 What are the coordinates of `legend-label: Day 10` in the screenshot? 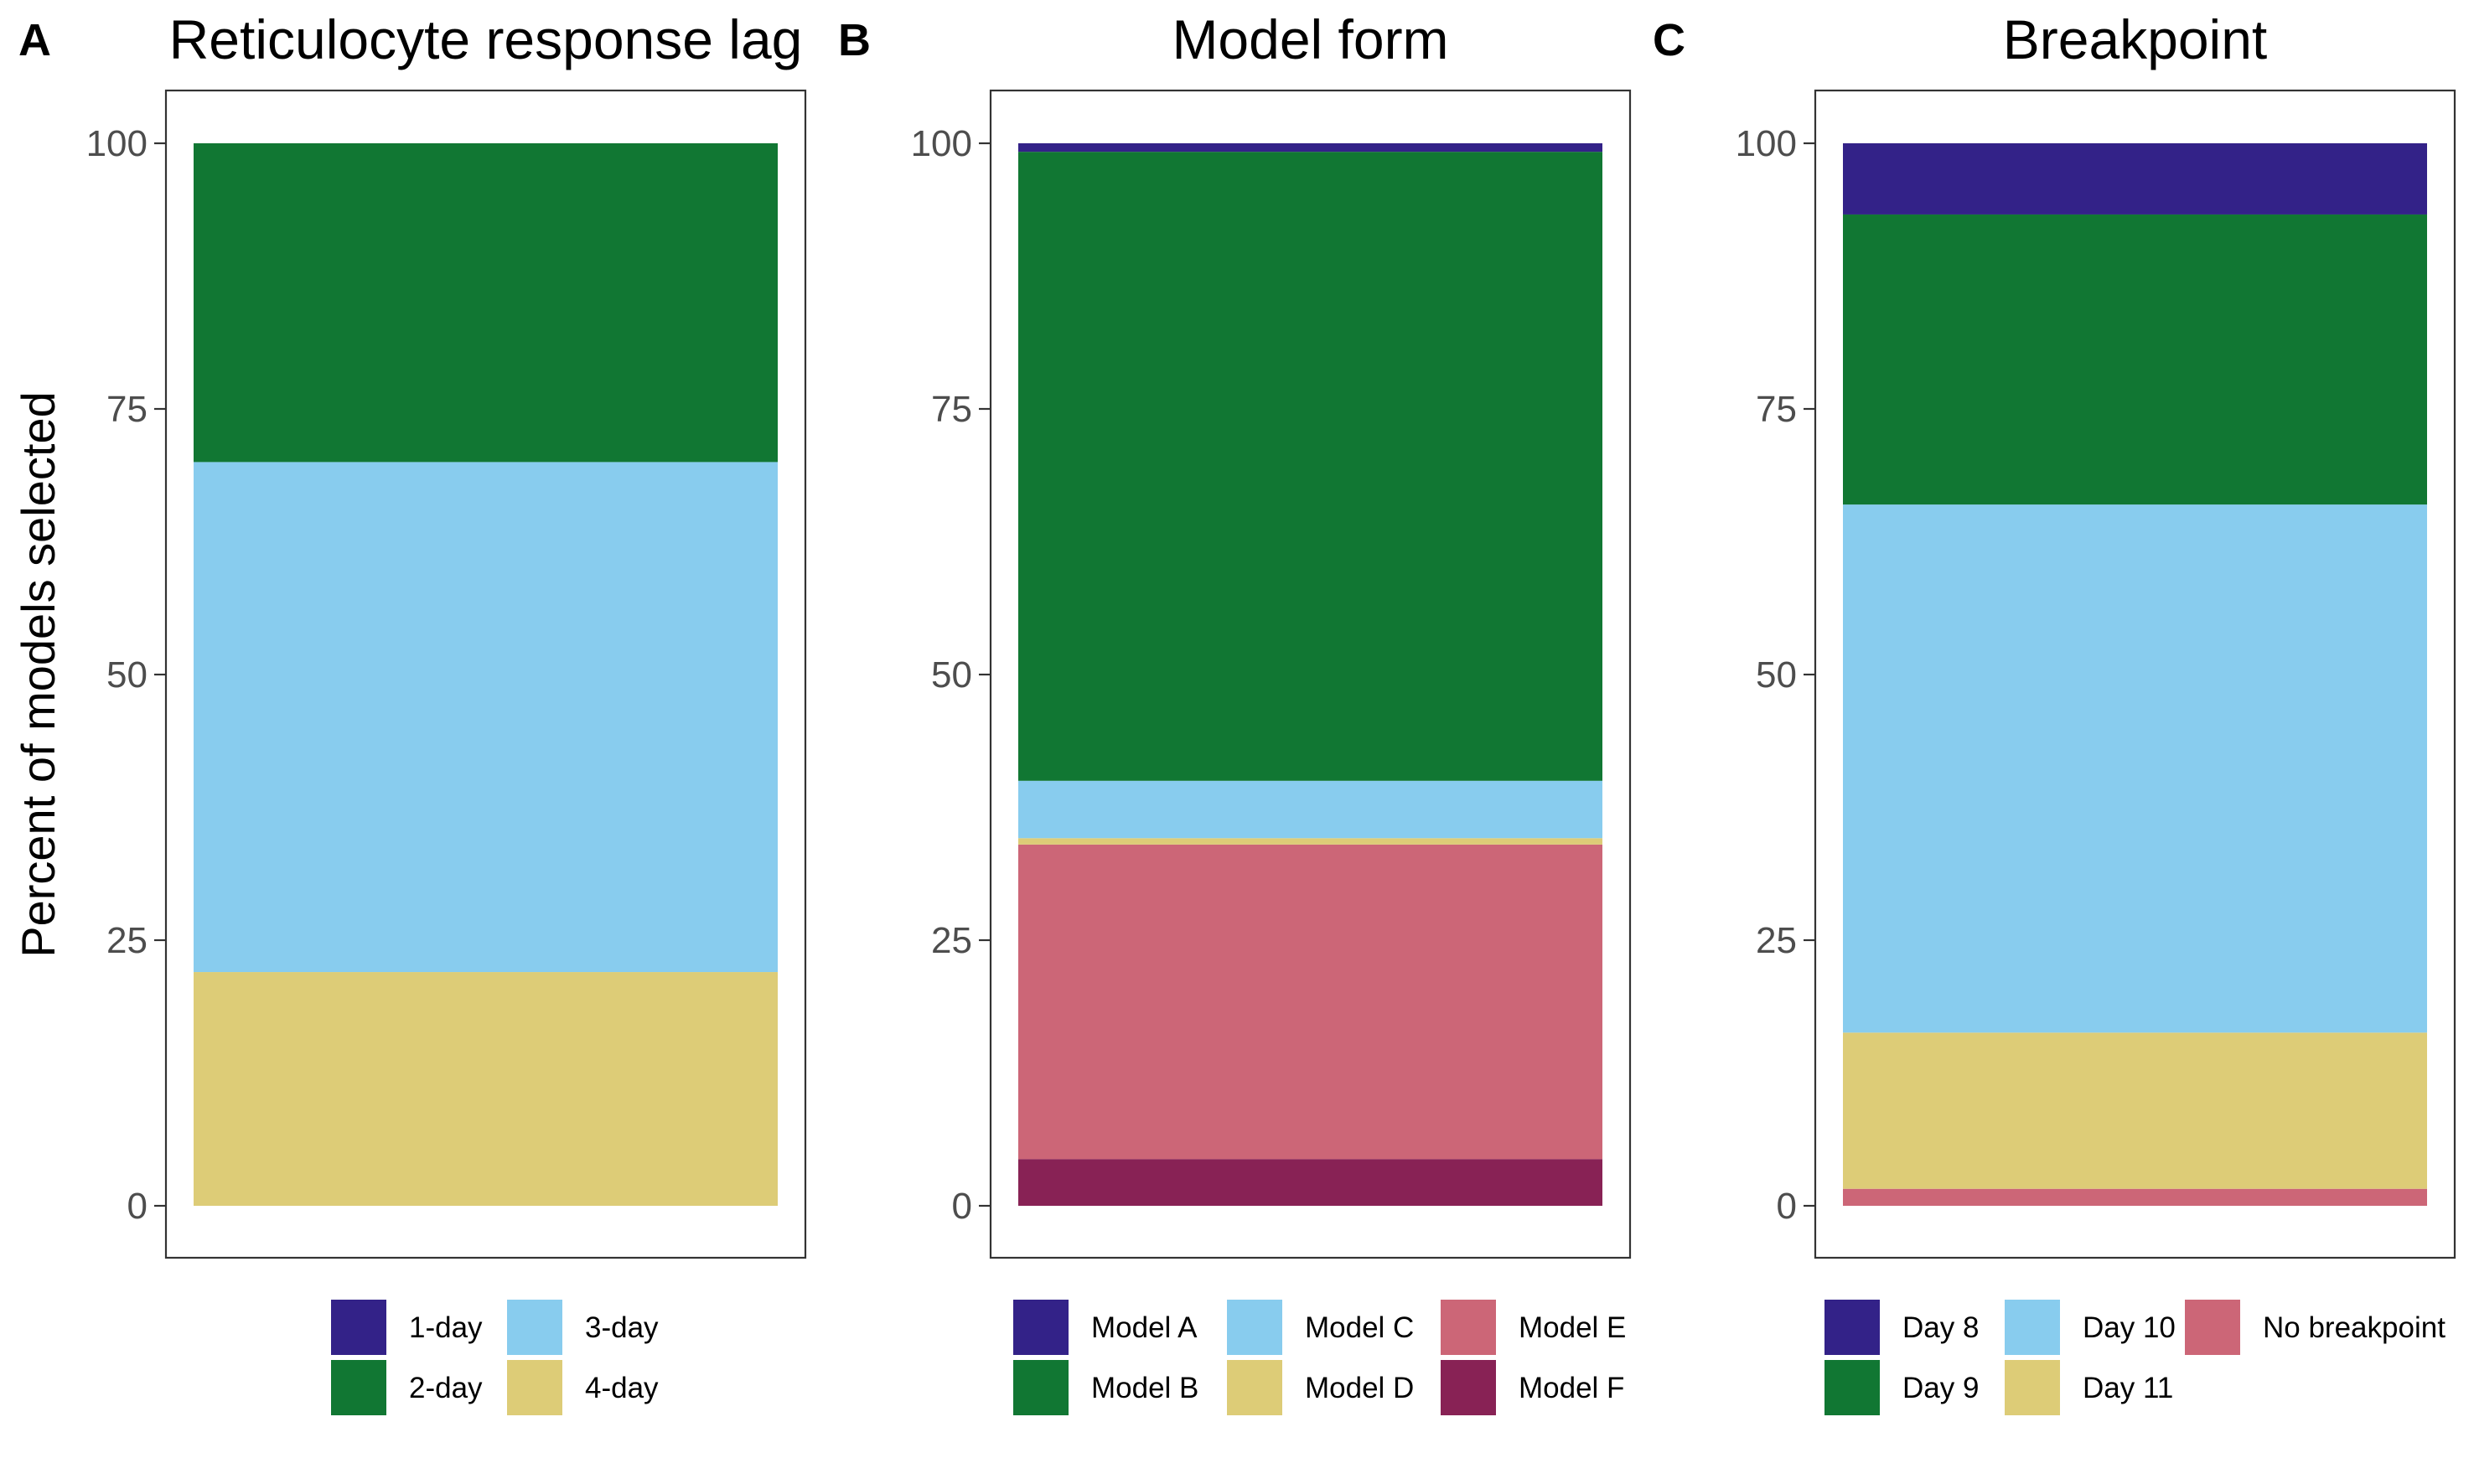 It's located at (2130, 1327).